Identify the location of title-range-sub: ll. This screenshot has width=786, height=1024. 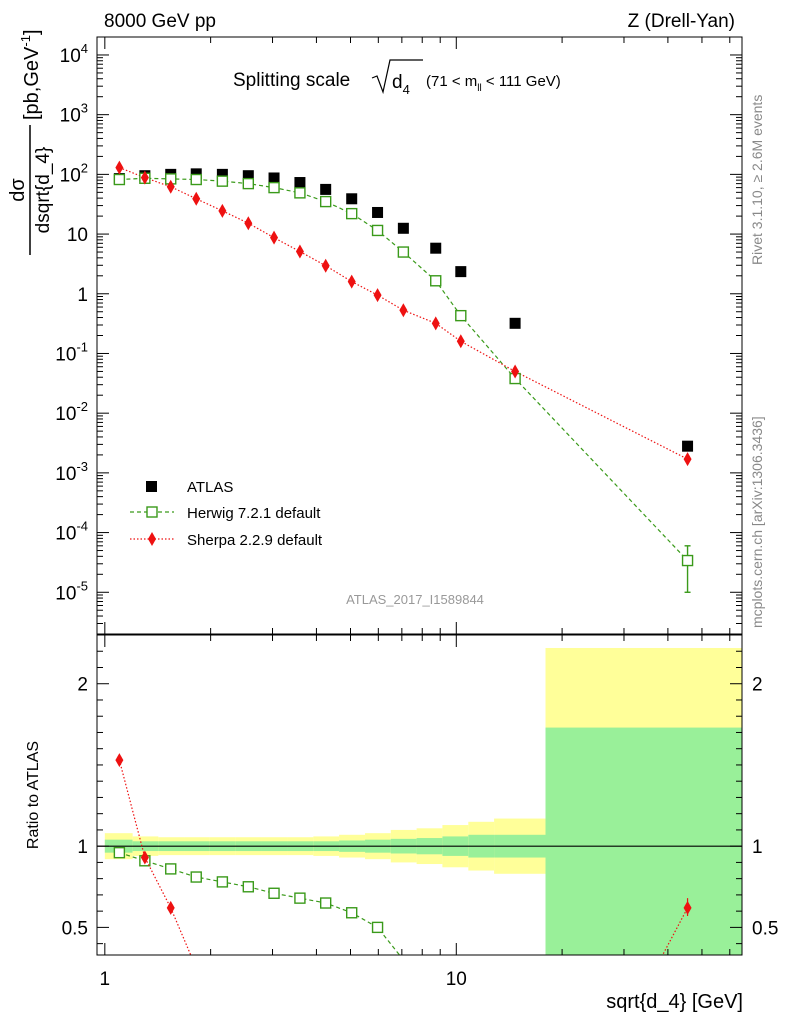
(479, 88).